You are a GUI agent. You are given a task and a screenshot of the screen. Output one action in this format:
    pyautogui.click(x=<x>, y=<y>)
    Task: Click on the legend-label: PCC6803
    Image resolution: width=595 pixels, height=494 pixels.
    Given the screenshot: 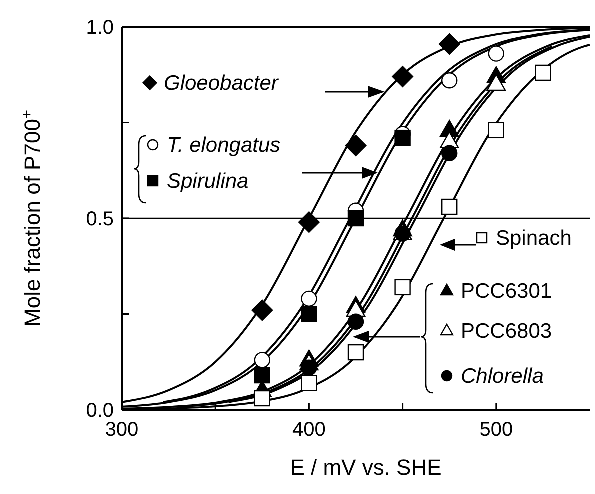 What is the action you would take?
    pyautogui.click(x=506, y=331)
    